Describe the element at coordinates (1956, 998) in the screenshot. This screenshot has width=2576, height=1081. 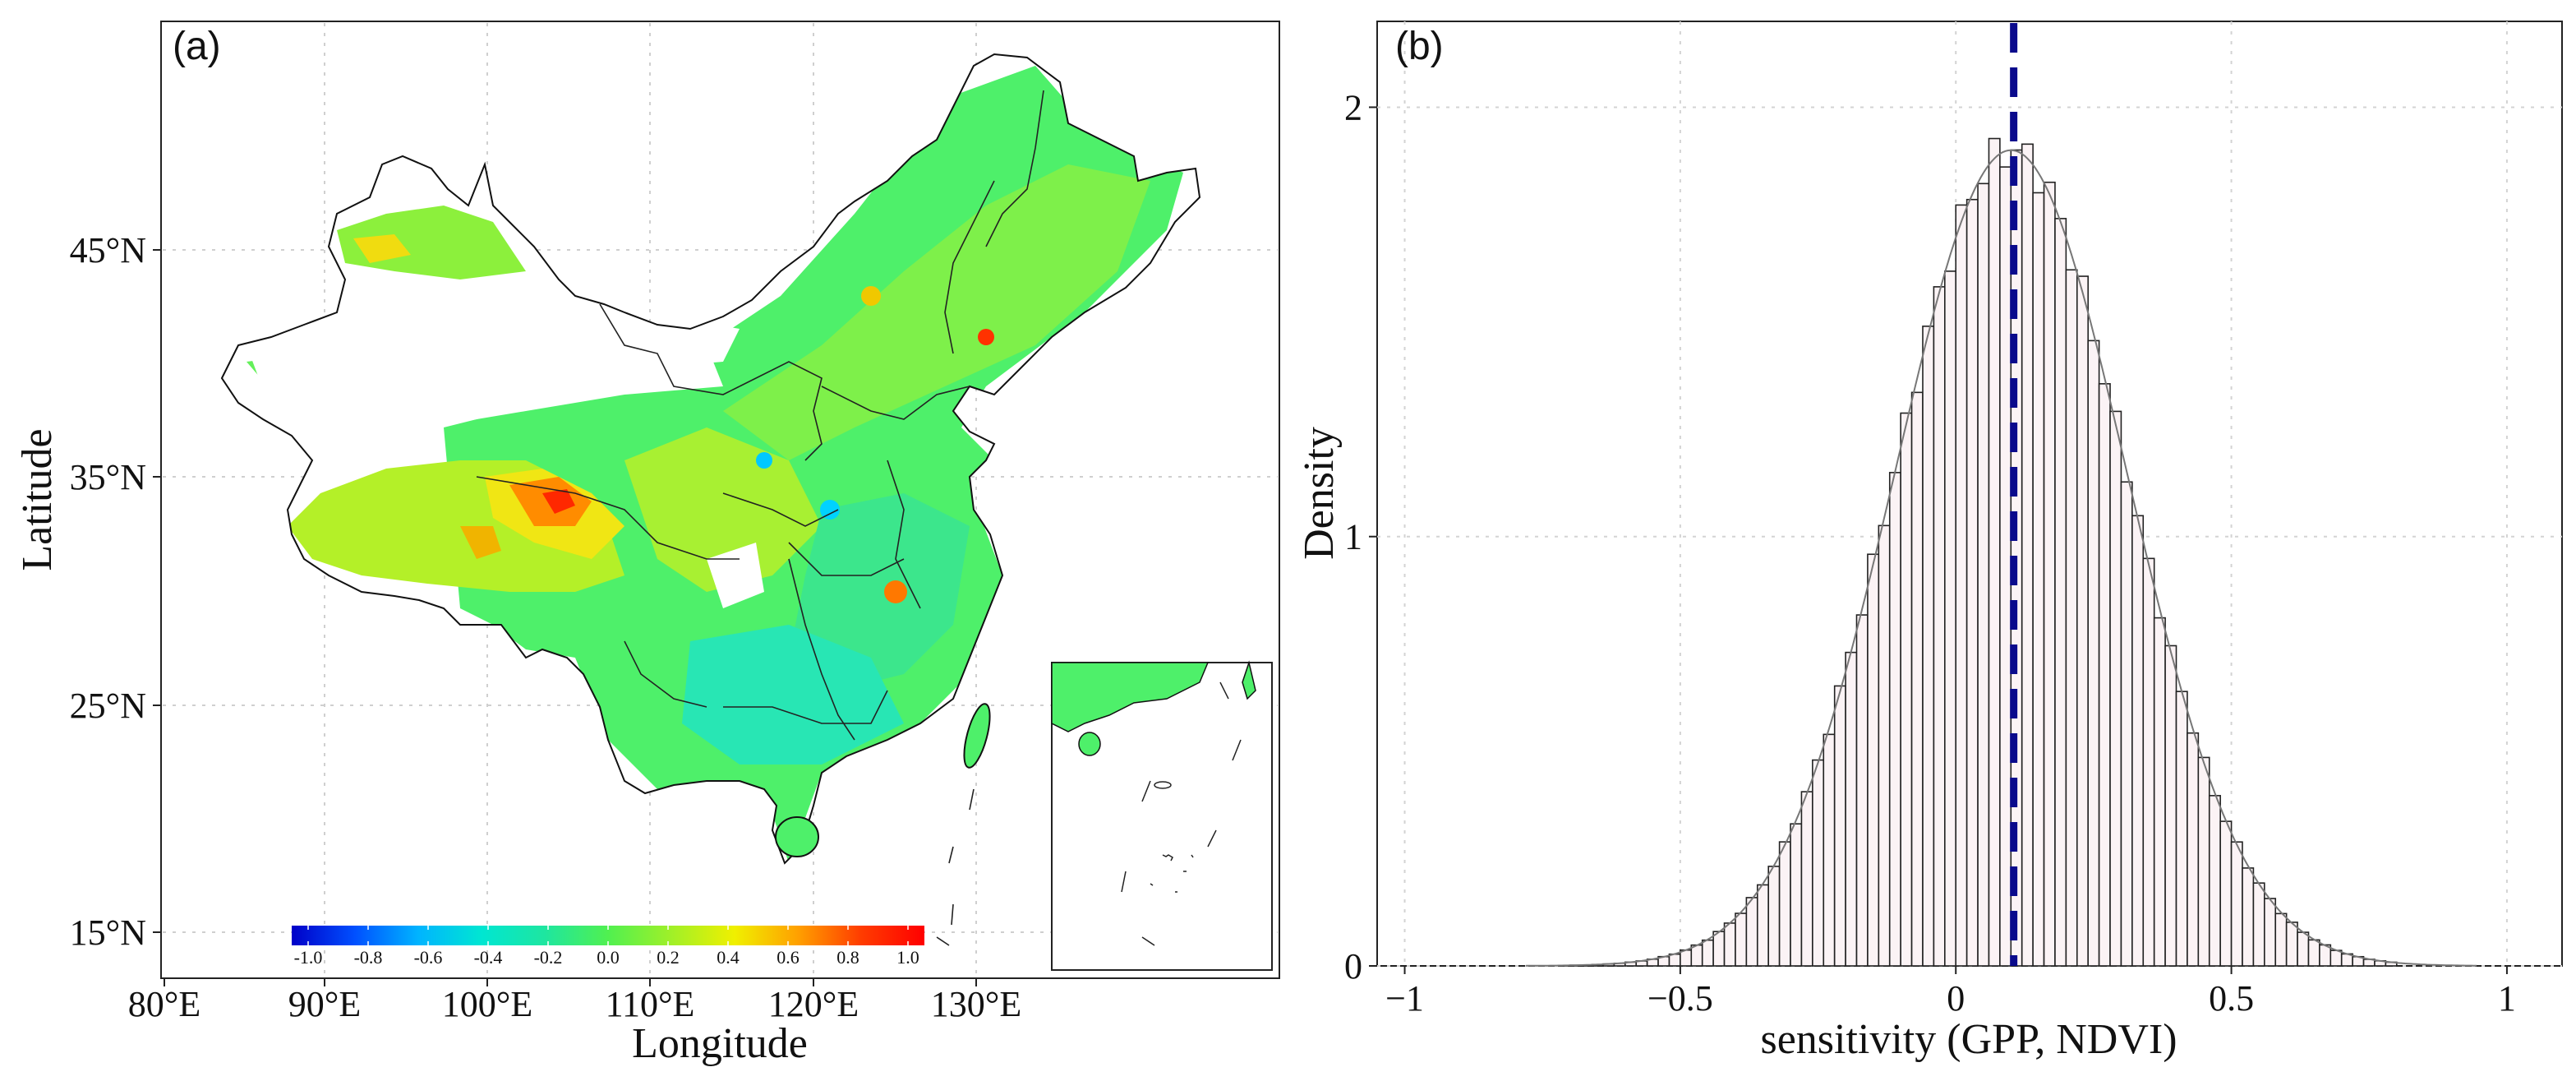
I see `histogram-x-tick-label: 0` at that location.